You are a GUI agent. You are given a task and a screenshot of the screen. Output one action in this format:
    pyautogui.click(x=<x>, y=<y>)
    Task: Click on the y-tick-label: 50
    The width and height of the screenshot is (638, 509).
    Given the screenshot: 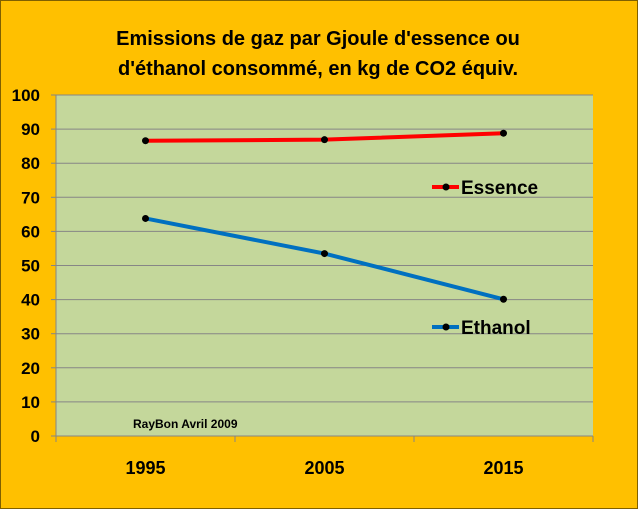 What is the action you would take?
    pyautogui.click(x=30, y=266)
    